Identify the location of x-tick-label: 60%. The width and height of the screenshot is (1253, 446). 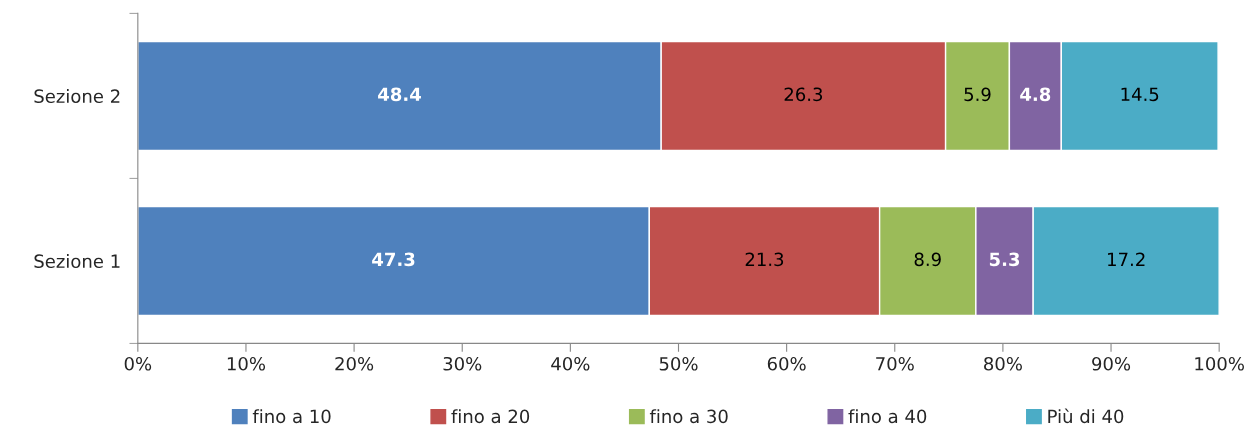
(786, 363).